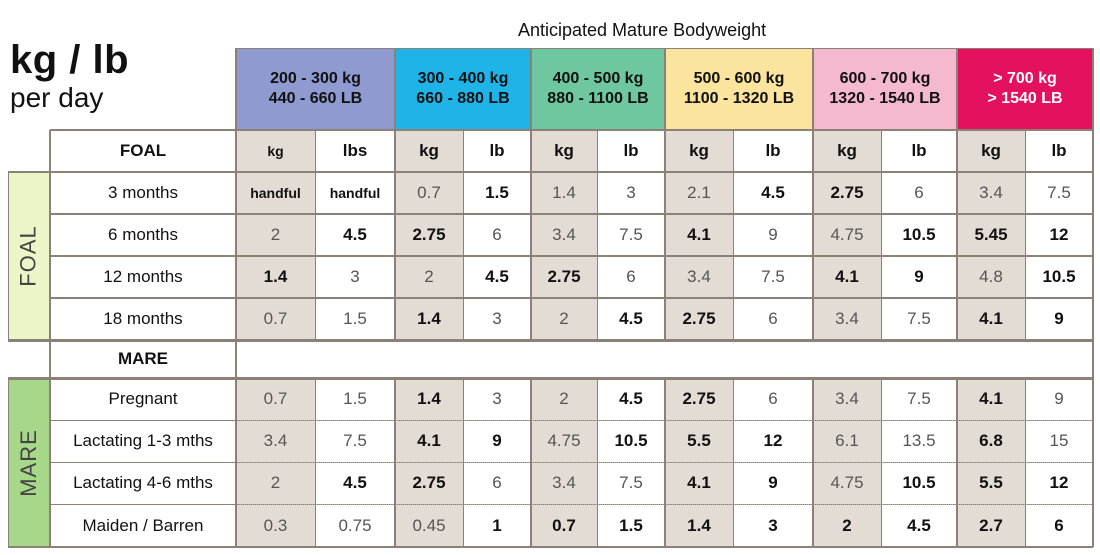 The height and width of the screenshot is (555, 1100). I want to click on weight-band-header: 300 - 400 kg 660 - 880 LB, so click(463, 89).